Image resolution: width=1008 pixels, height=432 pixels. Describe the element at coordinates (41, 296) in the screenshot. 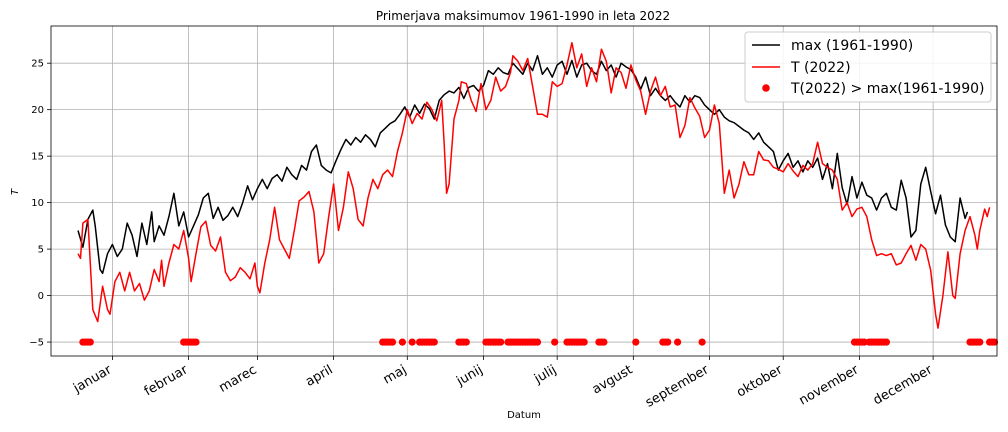

I see `y-tick-label: 0` at that location.